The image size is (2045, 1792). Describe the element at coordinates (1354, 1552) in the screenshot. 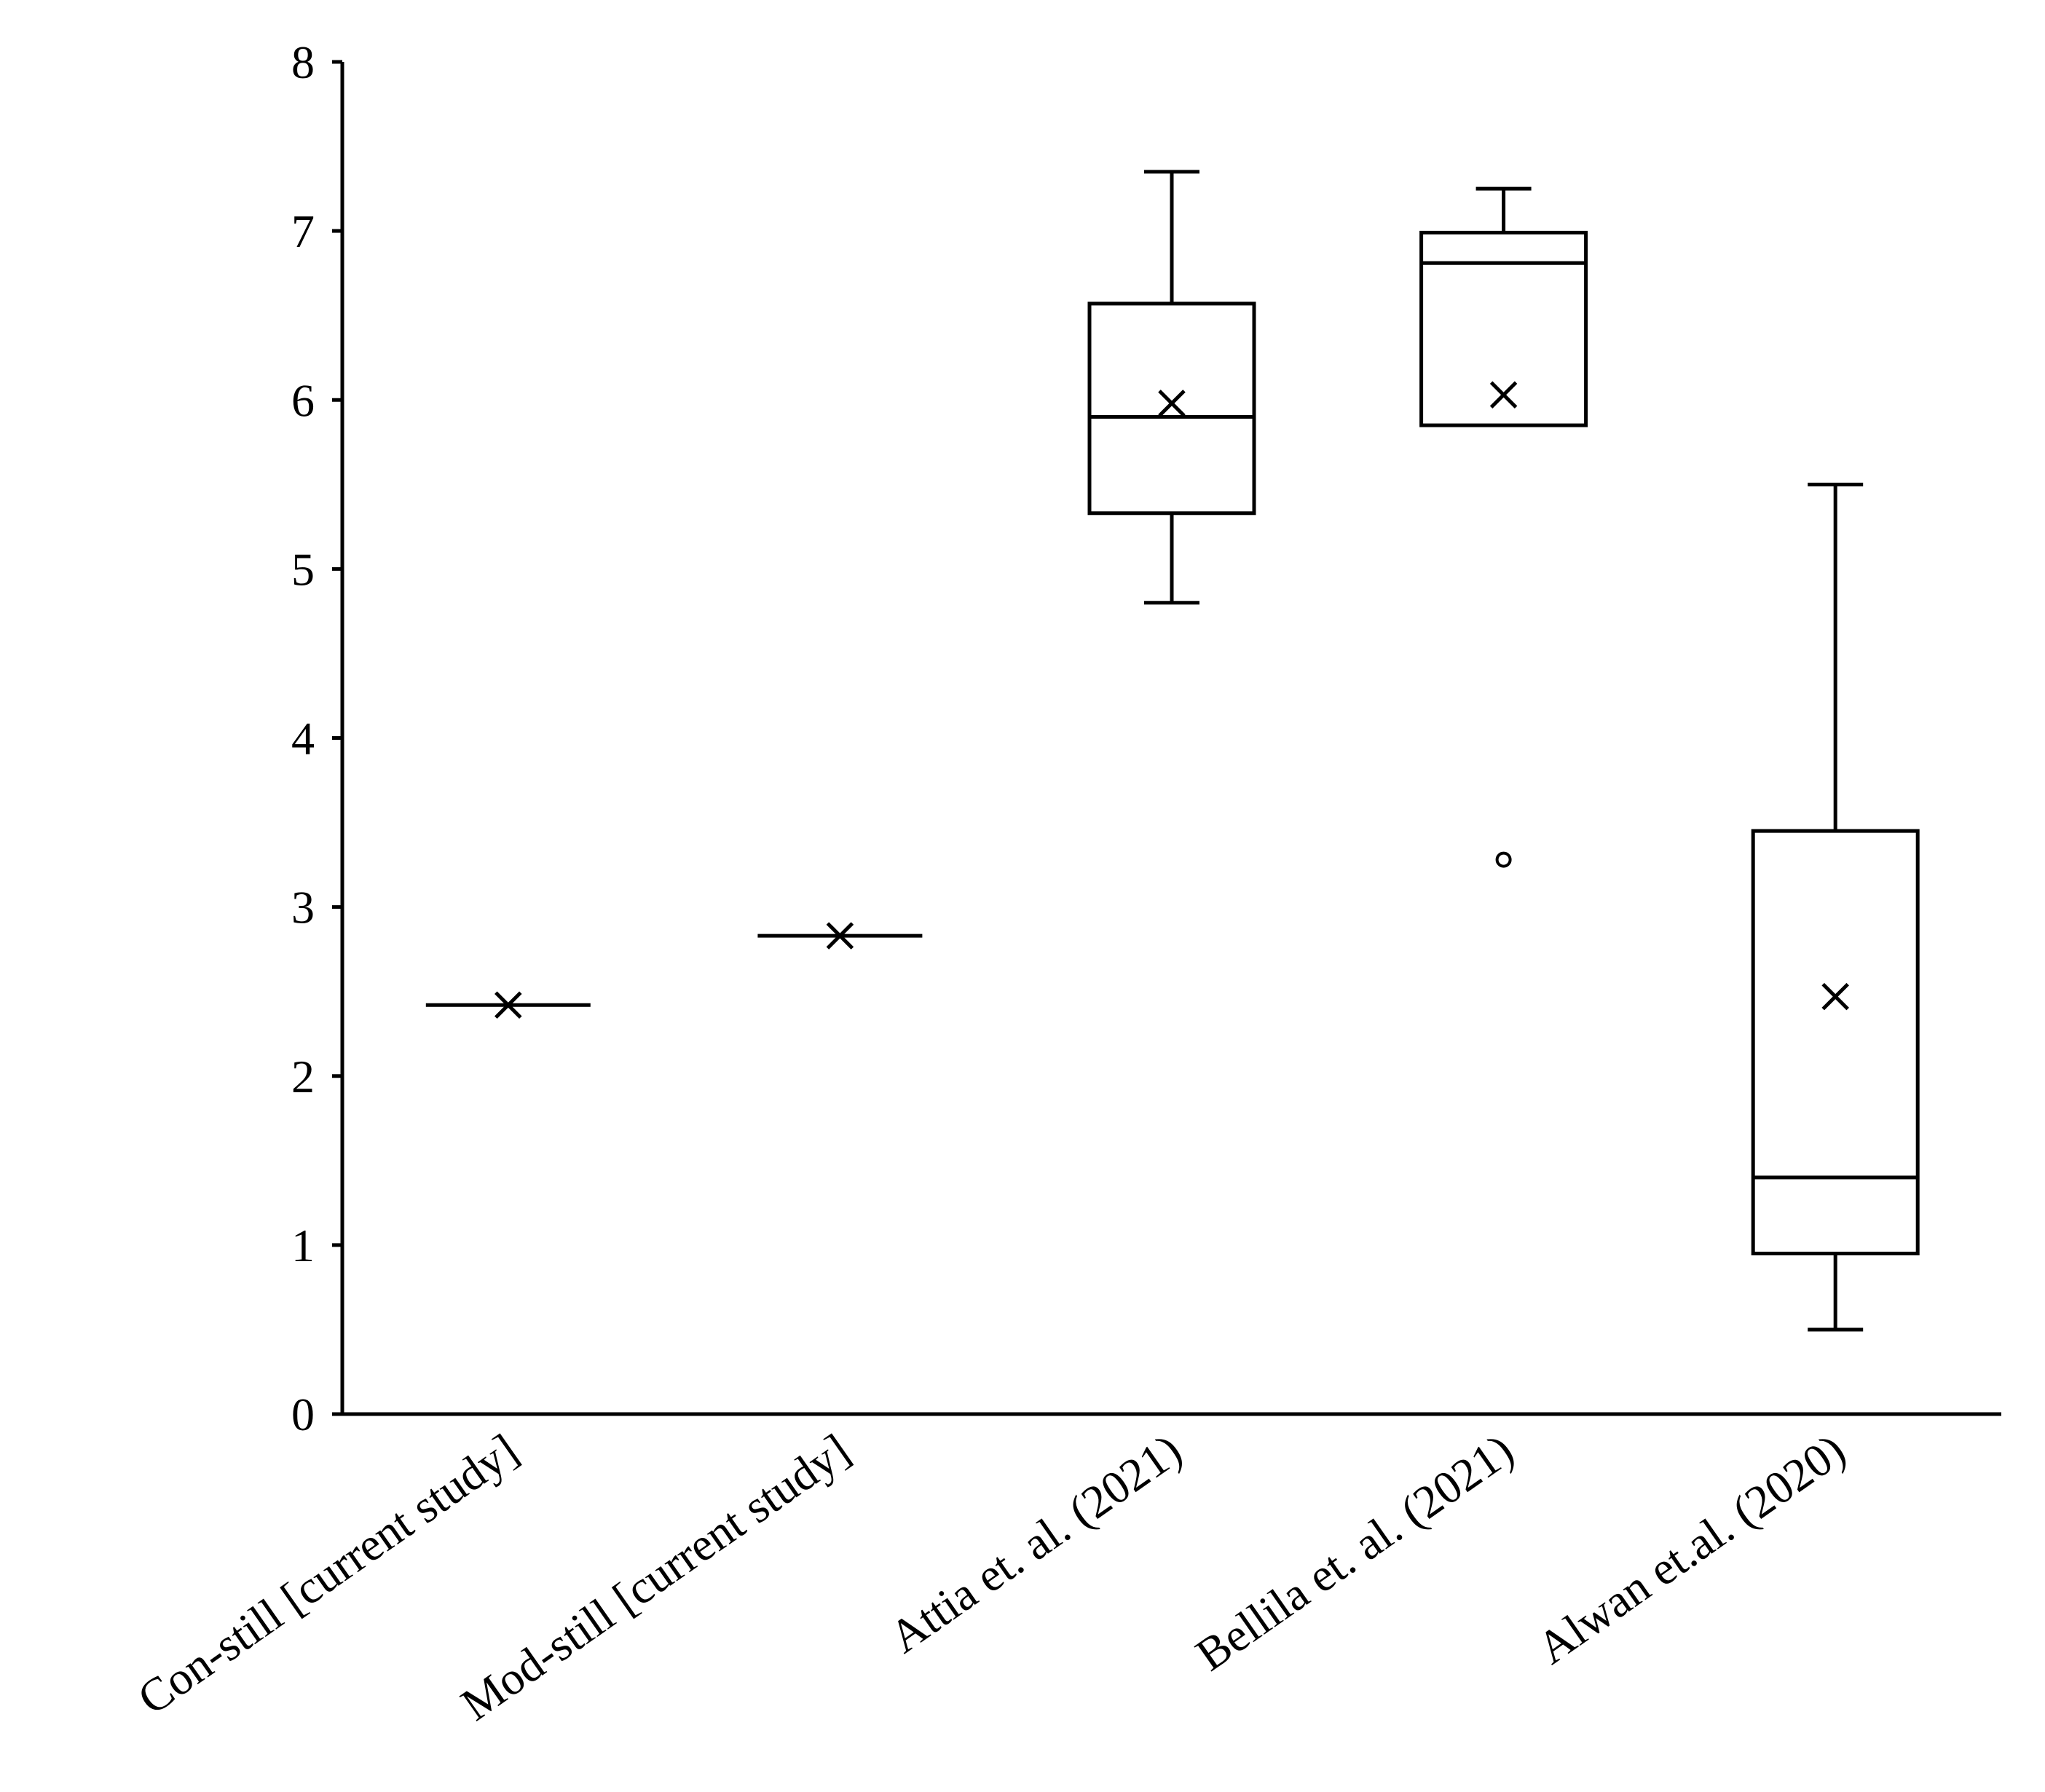

I see `category-label: Bellila et. al. (2021)` at that location.